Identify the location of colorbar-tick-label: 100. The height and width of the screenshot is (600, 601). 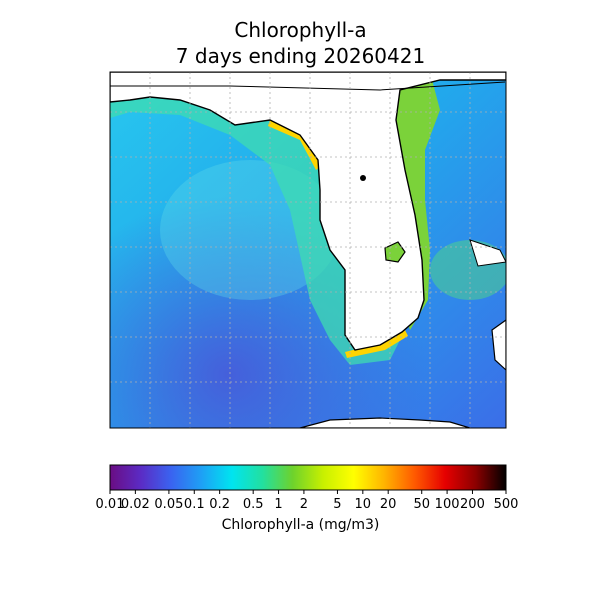
(447, 504).